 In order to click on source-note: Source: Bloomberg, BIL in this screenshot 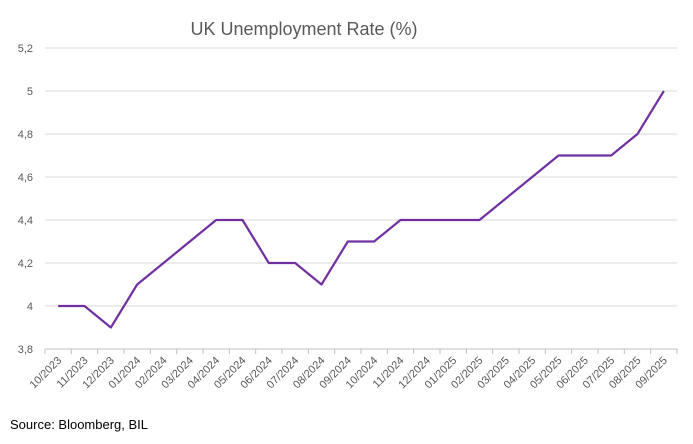, I will do `click(79, 424)`.